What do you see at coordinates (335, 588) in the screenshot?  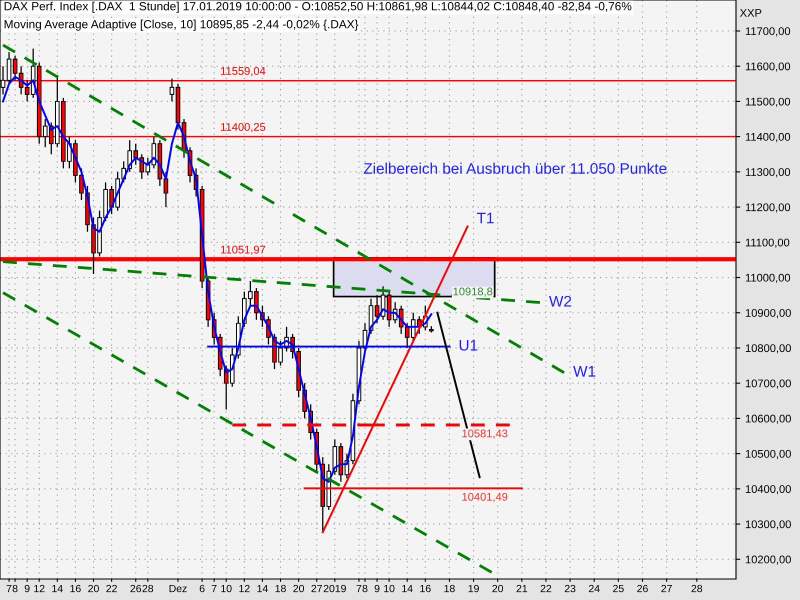 I see `x-tick-label: 2019` at bounding box center [335, 588].